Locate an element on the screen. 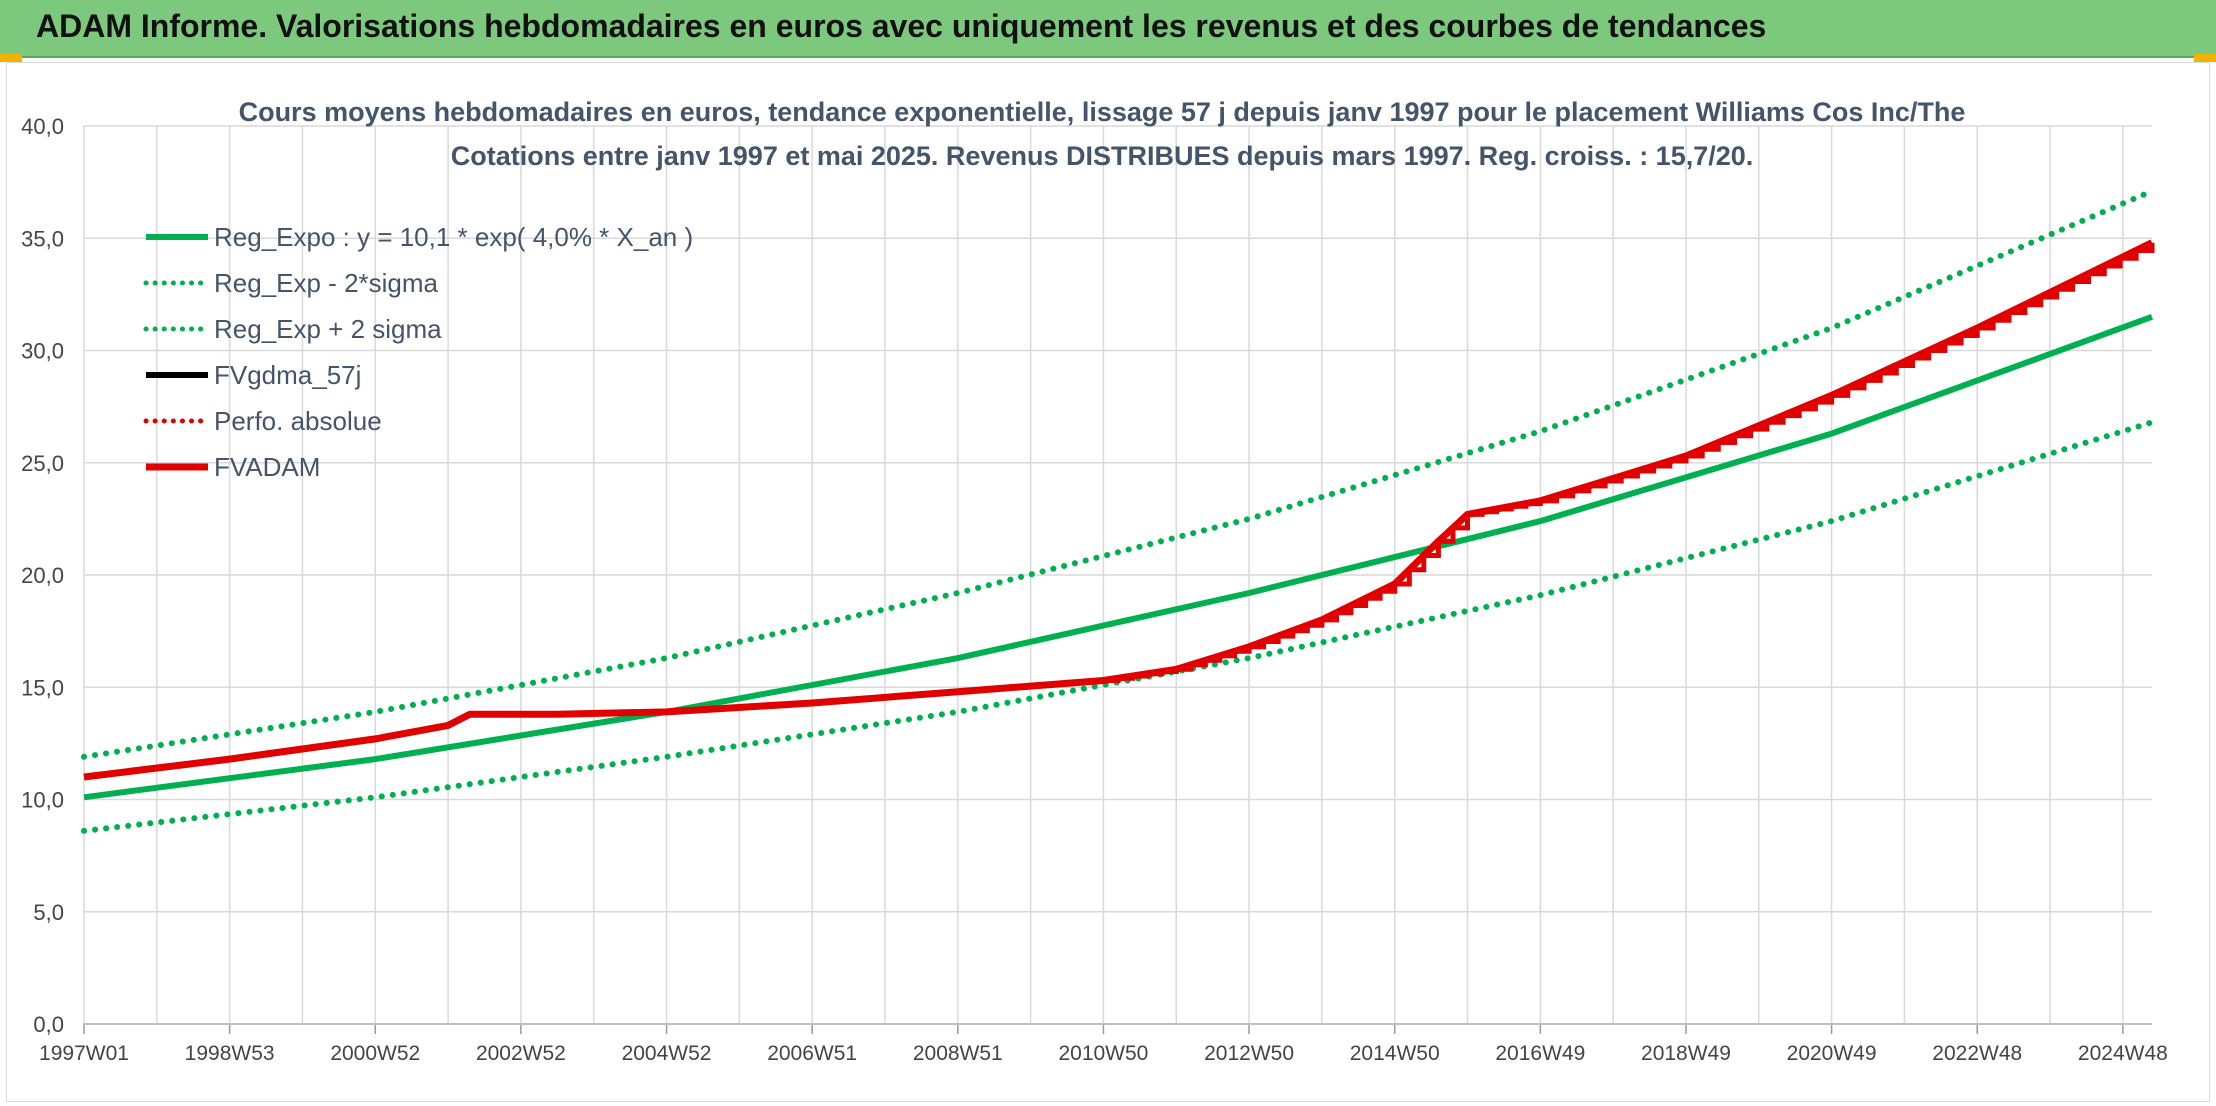 The width and height of the screenshot is (2216, 1106). legend-label: FVgdma_57j is located at coordinates (287, 375).